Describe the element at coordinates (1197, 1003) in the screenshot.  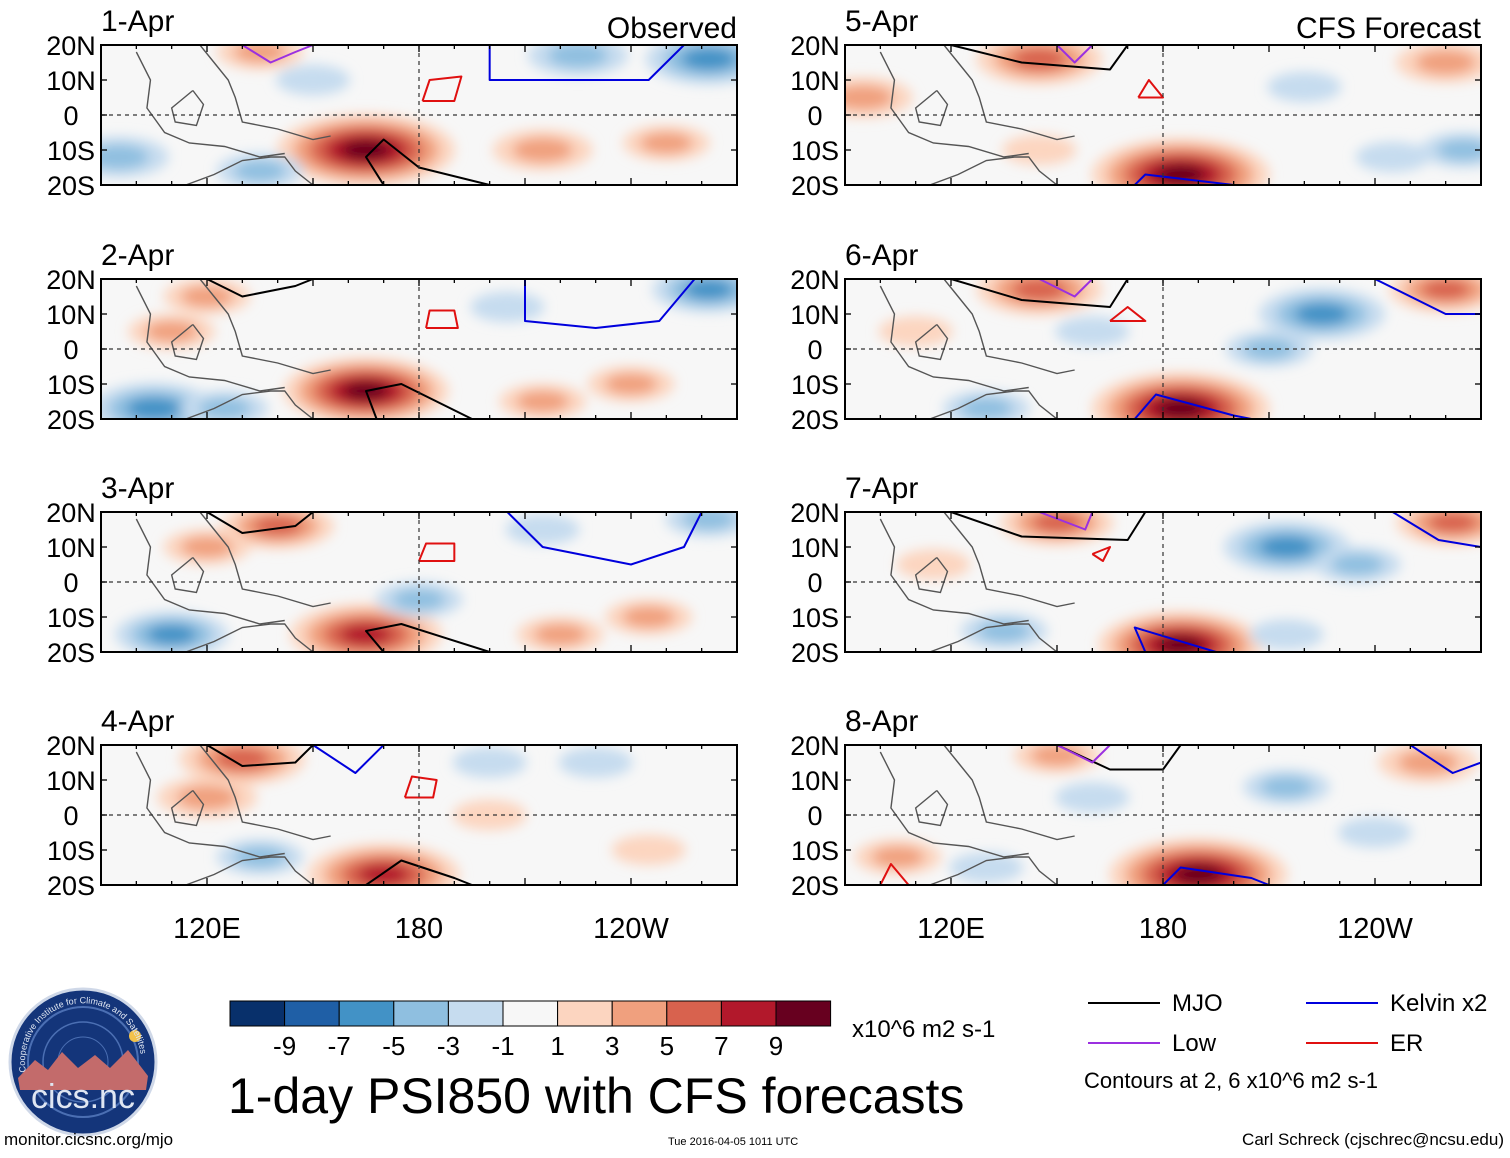
I see `legend-label-mjo: MJO` at that location.